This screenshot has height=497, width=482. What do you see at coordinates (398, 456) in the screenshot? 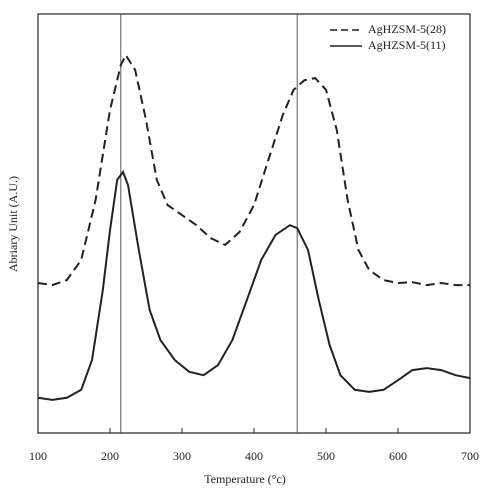
I see `x-tick-label: 600` at bounding box center [398, 456].